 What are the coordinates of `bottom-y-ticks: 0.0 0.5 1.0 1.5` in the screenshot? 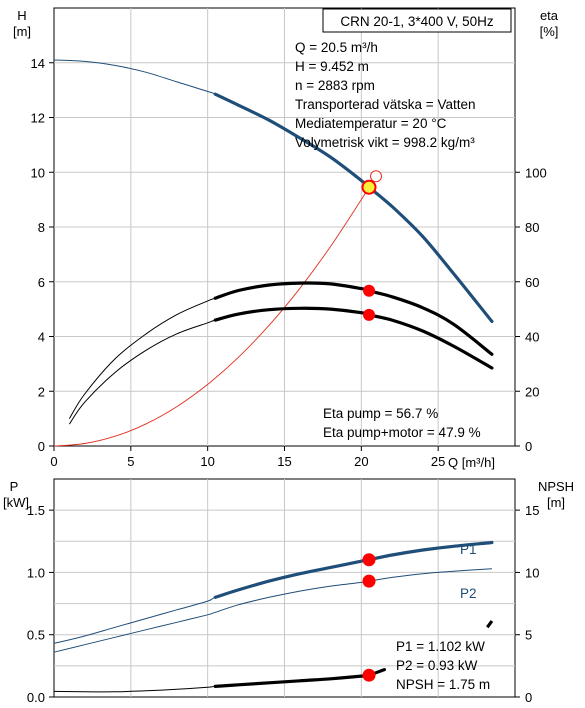 It's located at (40, 604).